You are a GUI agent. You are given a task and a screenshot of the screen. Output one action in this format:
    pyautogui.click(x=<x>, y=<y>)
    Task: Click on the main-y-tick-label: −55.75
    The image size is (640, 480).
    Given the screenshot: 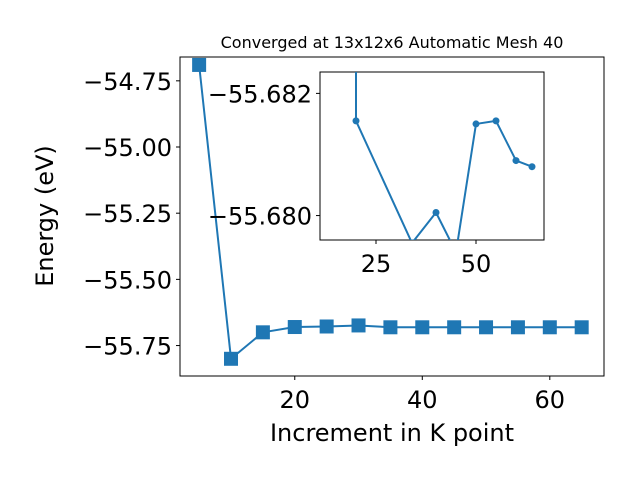 What is the action you would take?
    pyautogui.click(x=127, y=347)
    